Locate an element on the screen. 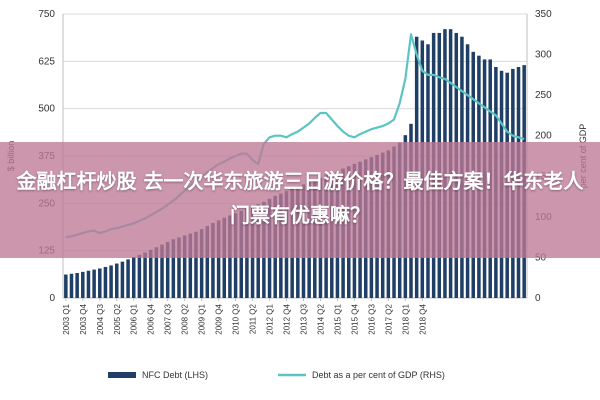 This screenshot has width=600, height=400. x-tick-label: 2009 Q4 is located at coordinates (219, 318).